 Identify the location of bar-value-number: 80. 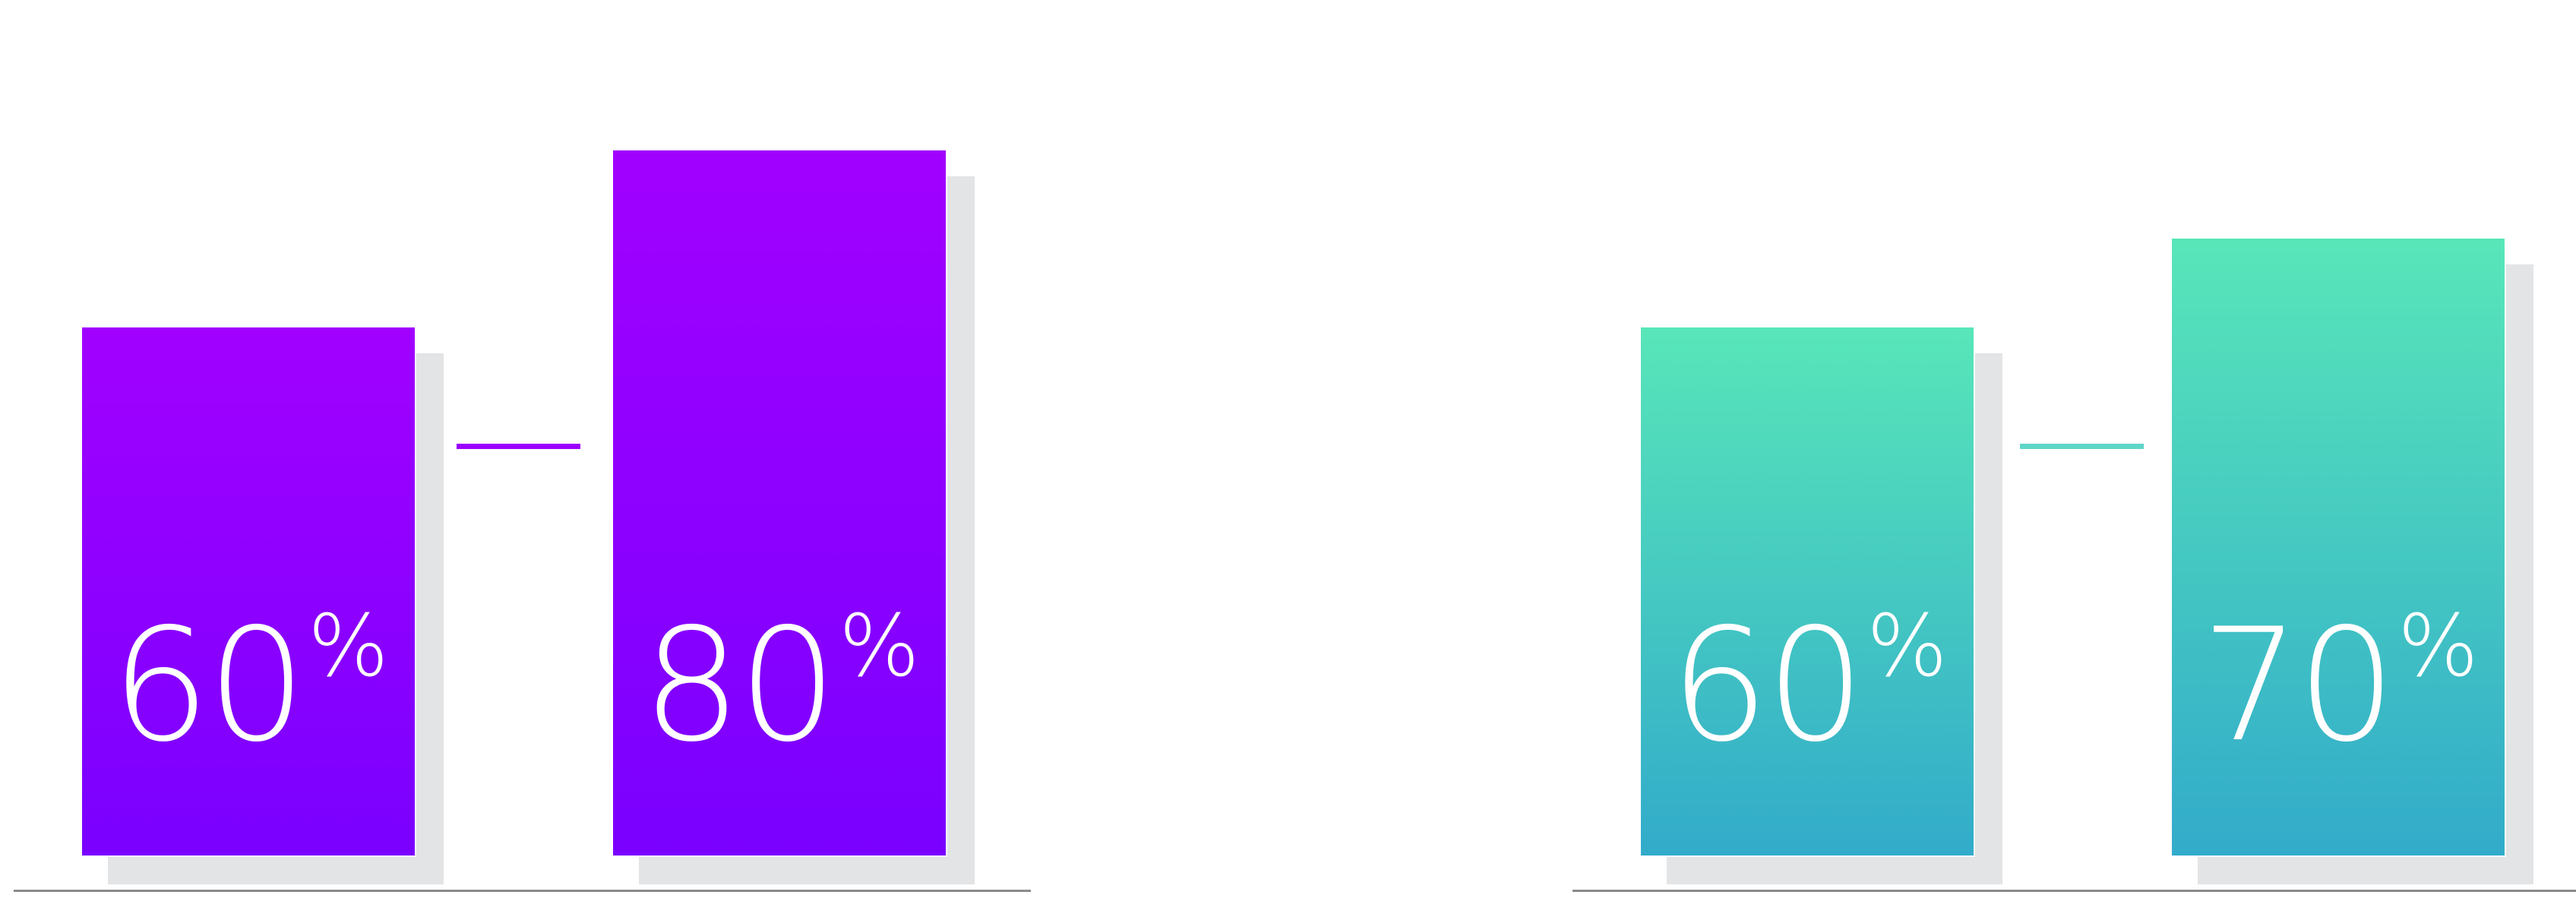
(739, 686).